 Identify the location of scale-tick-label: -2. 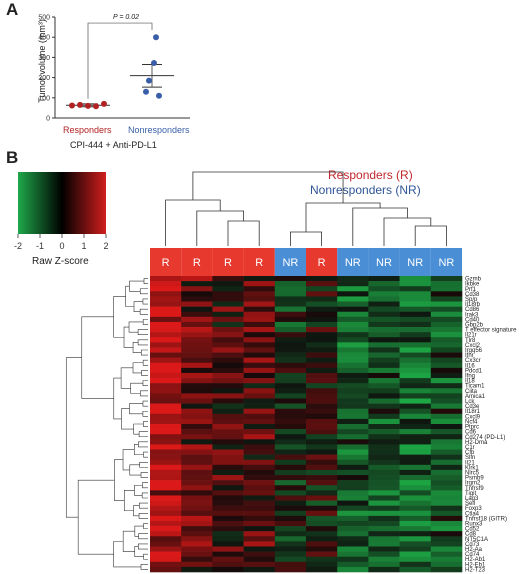
(18, 246).